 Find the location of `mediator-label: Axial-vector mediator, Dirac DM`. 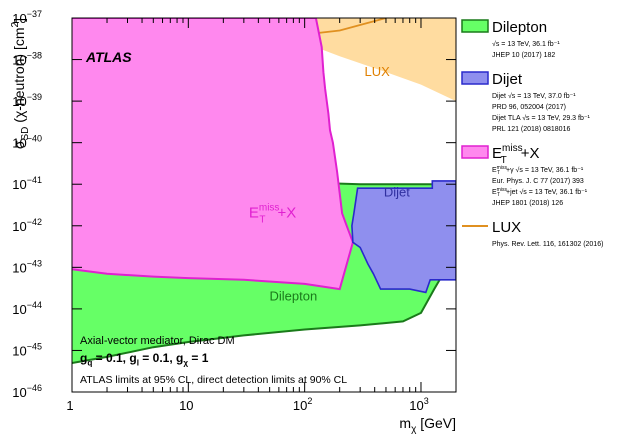

mediator-label: Axial-vector mediator, Dirac DM is located at coordinates (157, 341).